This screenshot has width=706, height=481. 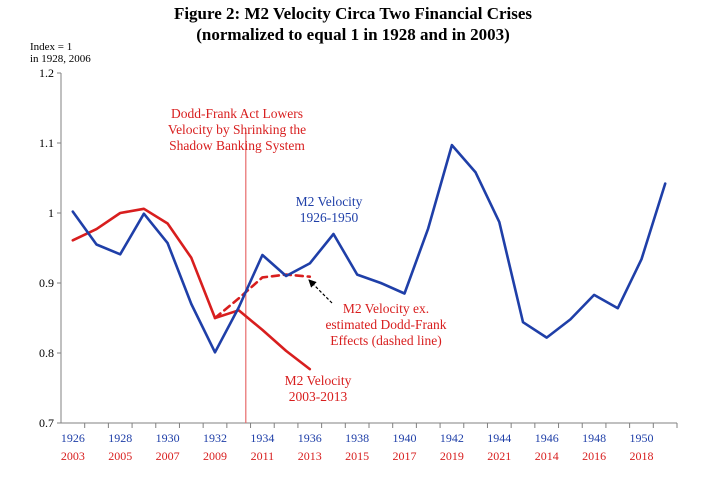 I want to click on dodd-frank-annotation-line-1: Dodd-Frank Act Lowers, so click(x=237, y=113).